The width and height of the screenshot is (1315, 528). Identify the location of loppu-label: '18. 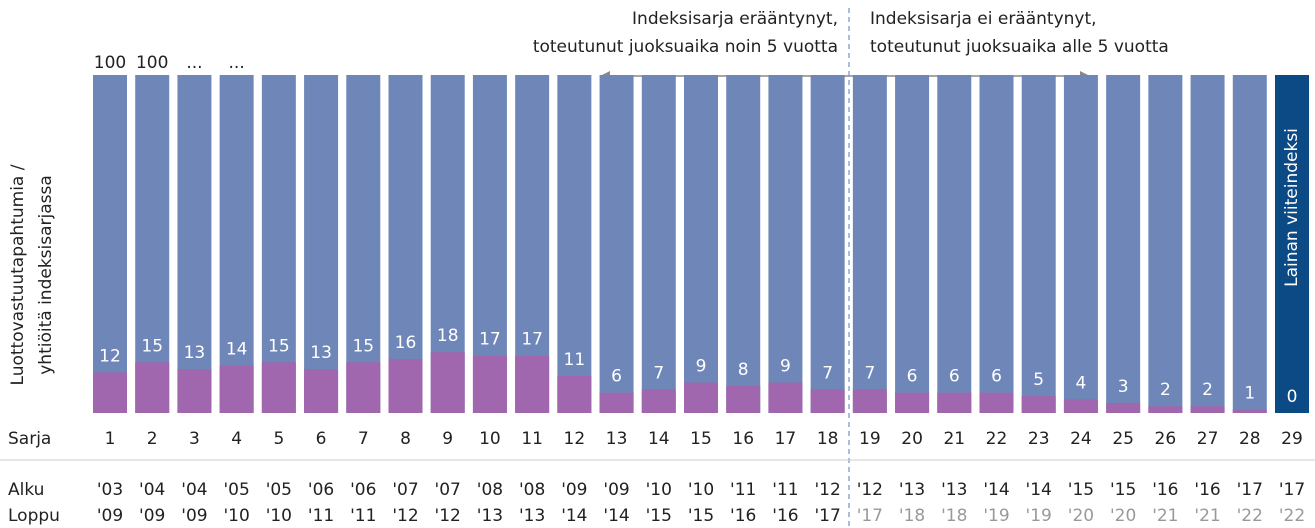
(954, 516).